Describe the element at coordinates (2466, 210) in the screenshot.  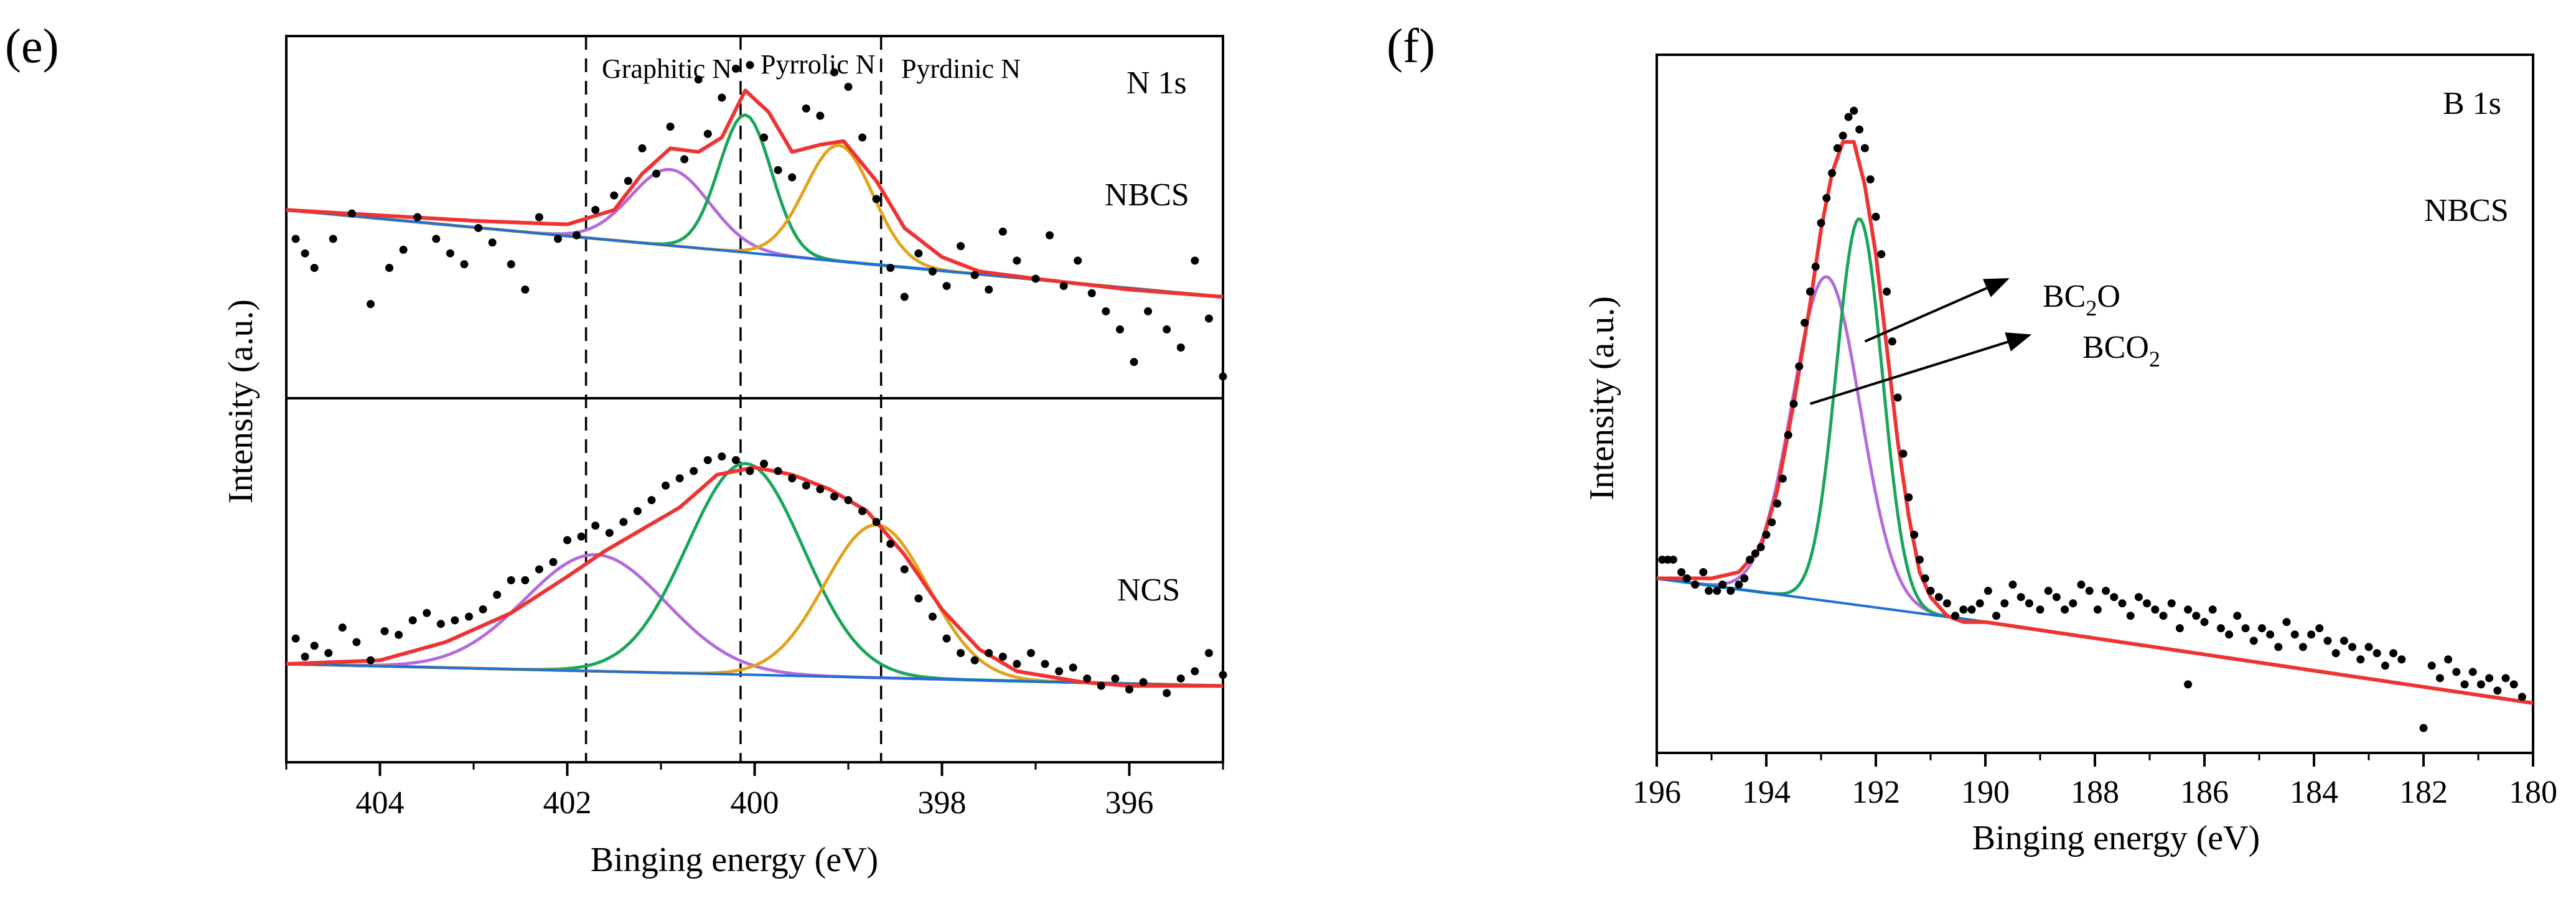
I see `panel-f-sample-label-nbcs: NBCS` at that location.